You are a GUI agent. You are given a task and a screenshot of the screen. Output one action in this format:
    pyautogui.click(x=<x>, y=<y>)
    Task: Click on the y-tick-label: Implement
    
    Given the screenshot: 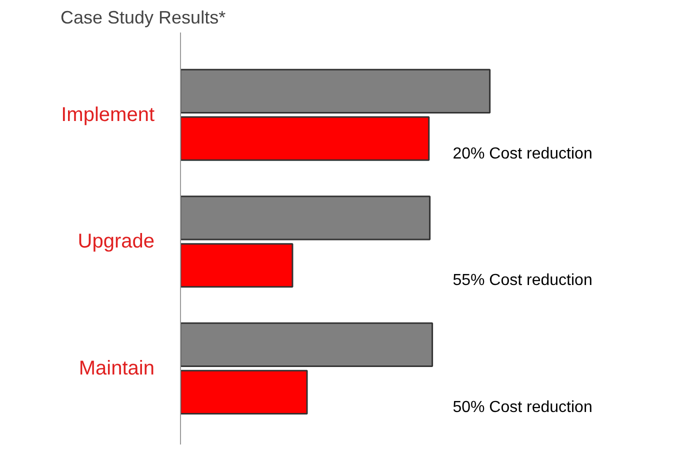 What is the action you would take?
    pyautogui.click(x=108, y=115)
    